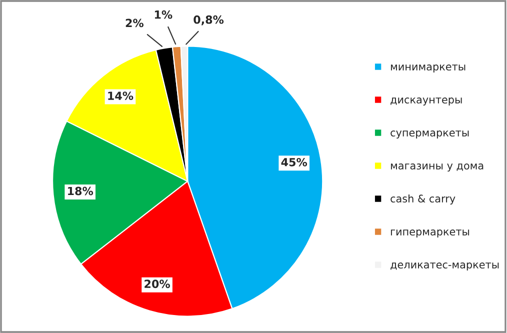 The height and width of the screenshot is (333, 507). I want to click on legend-label: магазины у дома, so click(437, 168).